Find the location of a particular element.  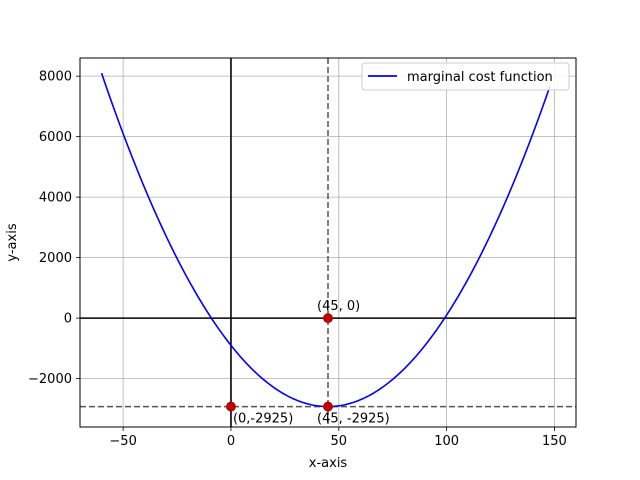

y-tick-label: 6000 is located at coordinates (55, 137).